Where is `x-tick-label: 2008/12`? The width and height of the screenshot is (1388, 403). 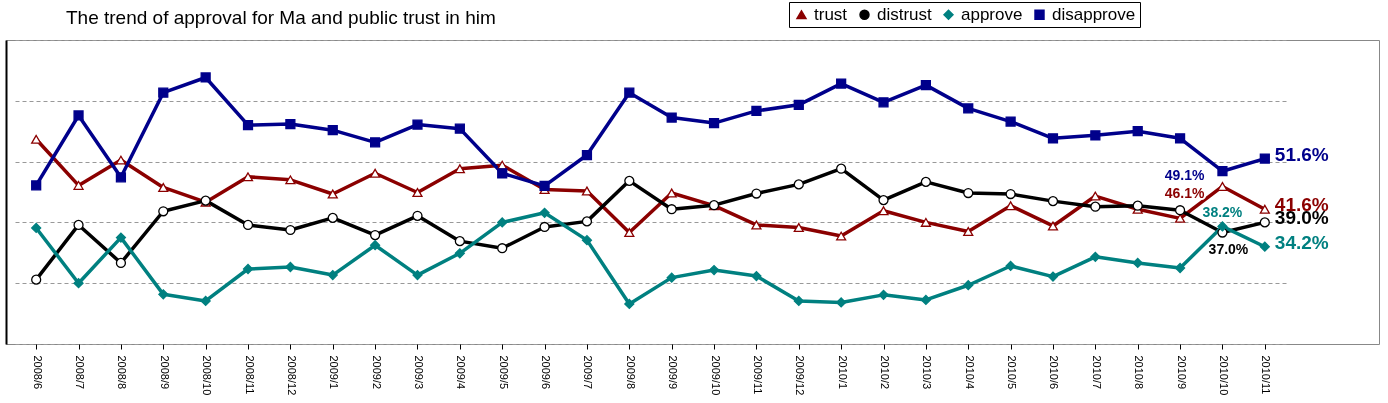
x-tick-label: 2008/12 is located at coordinates (291, 375).